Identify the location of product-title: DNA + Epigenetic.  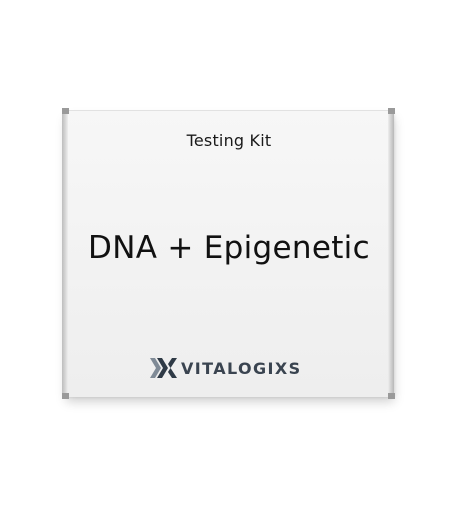
(229, 248).